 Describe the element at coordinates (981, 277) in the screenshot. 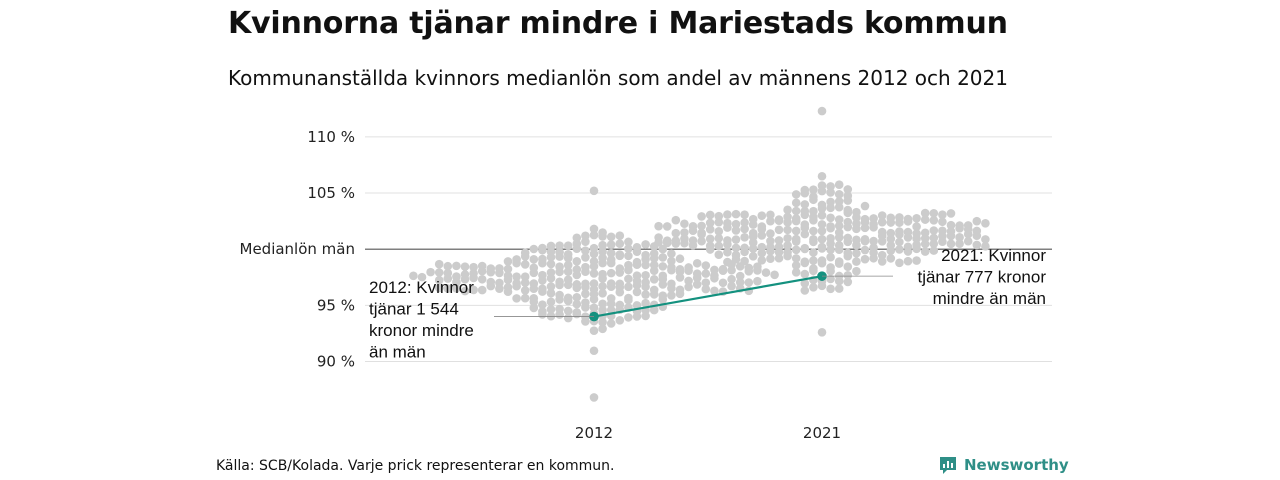

I see `annotation-2021-line: tjänar 777 kronor` at that location.